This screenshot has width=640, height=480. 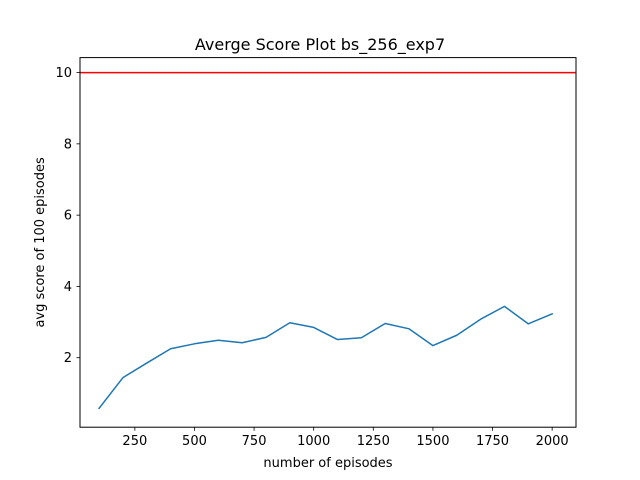 What do you see at coordinates (194, 441) in the screenshot?
I see `x-tick-label: 500` at bounding box center [194, 441].